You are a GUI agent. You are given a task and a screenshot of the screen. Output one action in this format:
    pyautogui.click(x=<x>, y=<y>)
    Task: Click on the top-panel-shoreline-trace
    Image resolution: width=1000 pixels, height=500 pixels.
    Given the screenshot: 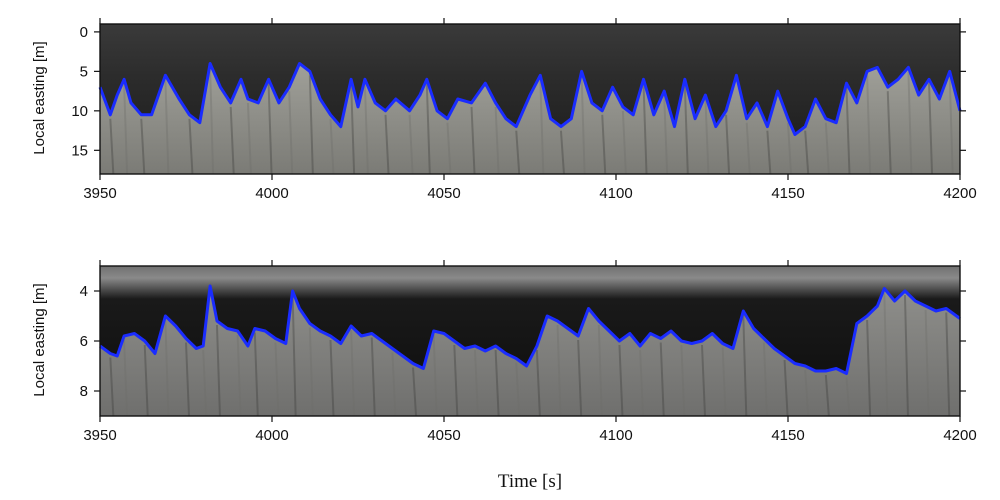 What is the action you would take?
    pyautogui.click(x=530, y=99)
    